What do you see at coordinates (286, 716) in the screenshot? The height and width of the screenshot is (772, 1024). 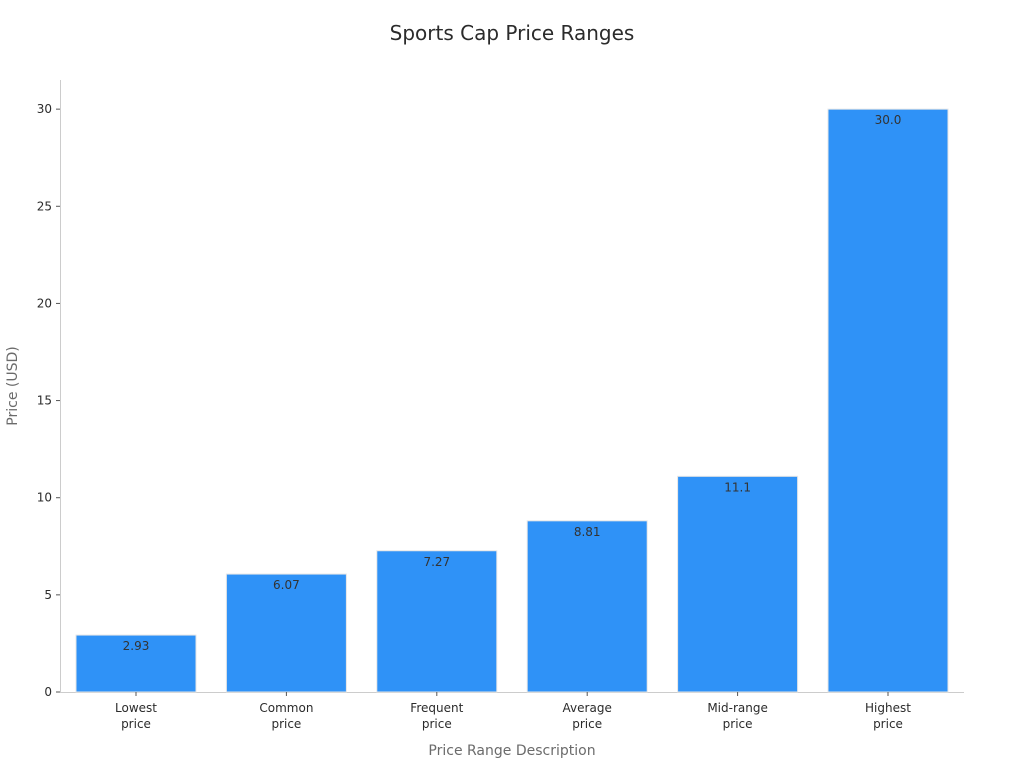 I see `x-tick-label: Common price` at bounding box center [286, 716].